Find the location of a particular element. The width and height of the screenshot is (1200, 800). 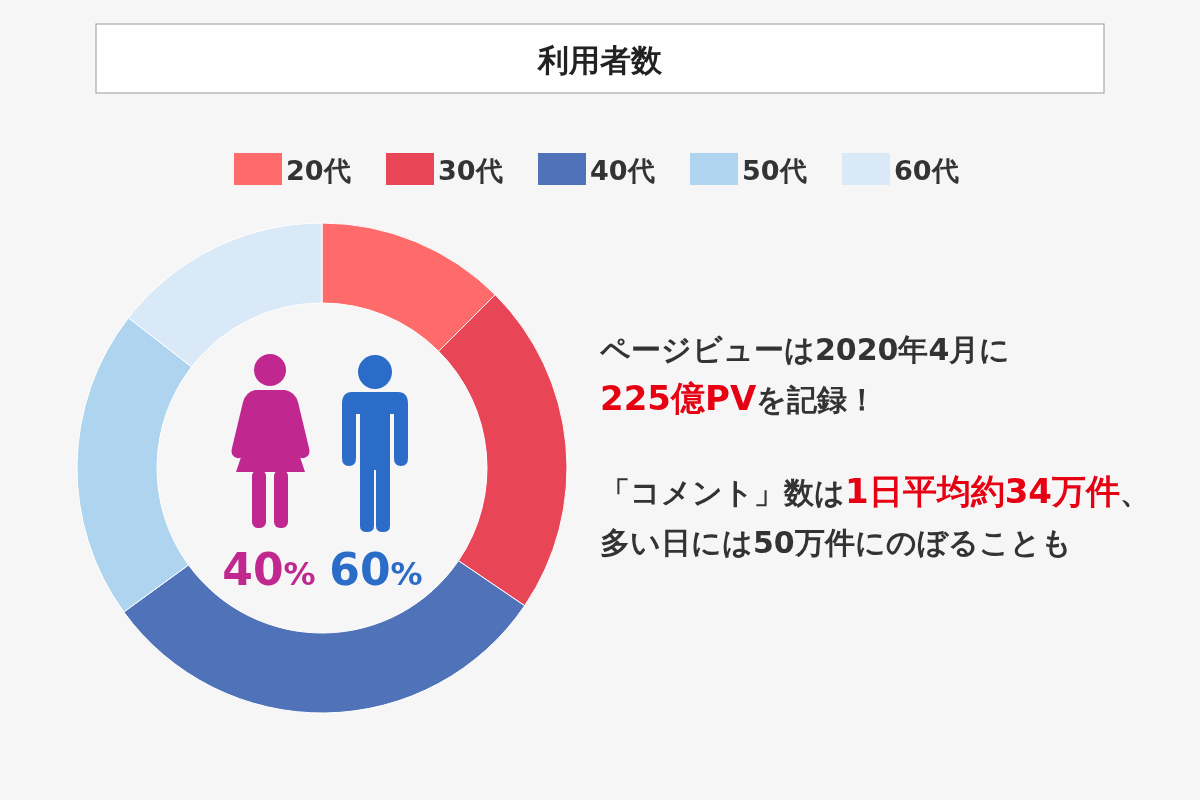

legend-label: 30代 is located at coordinates (470, 170).